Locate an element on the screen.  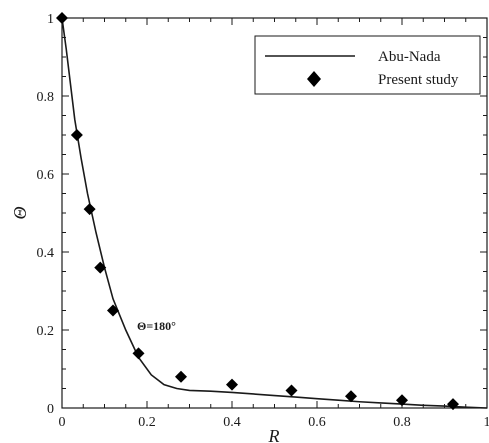
x-axis-title: R is located at coordinates (274, 434).